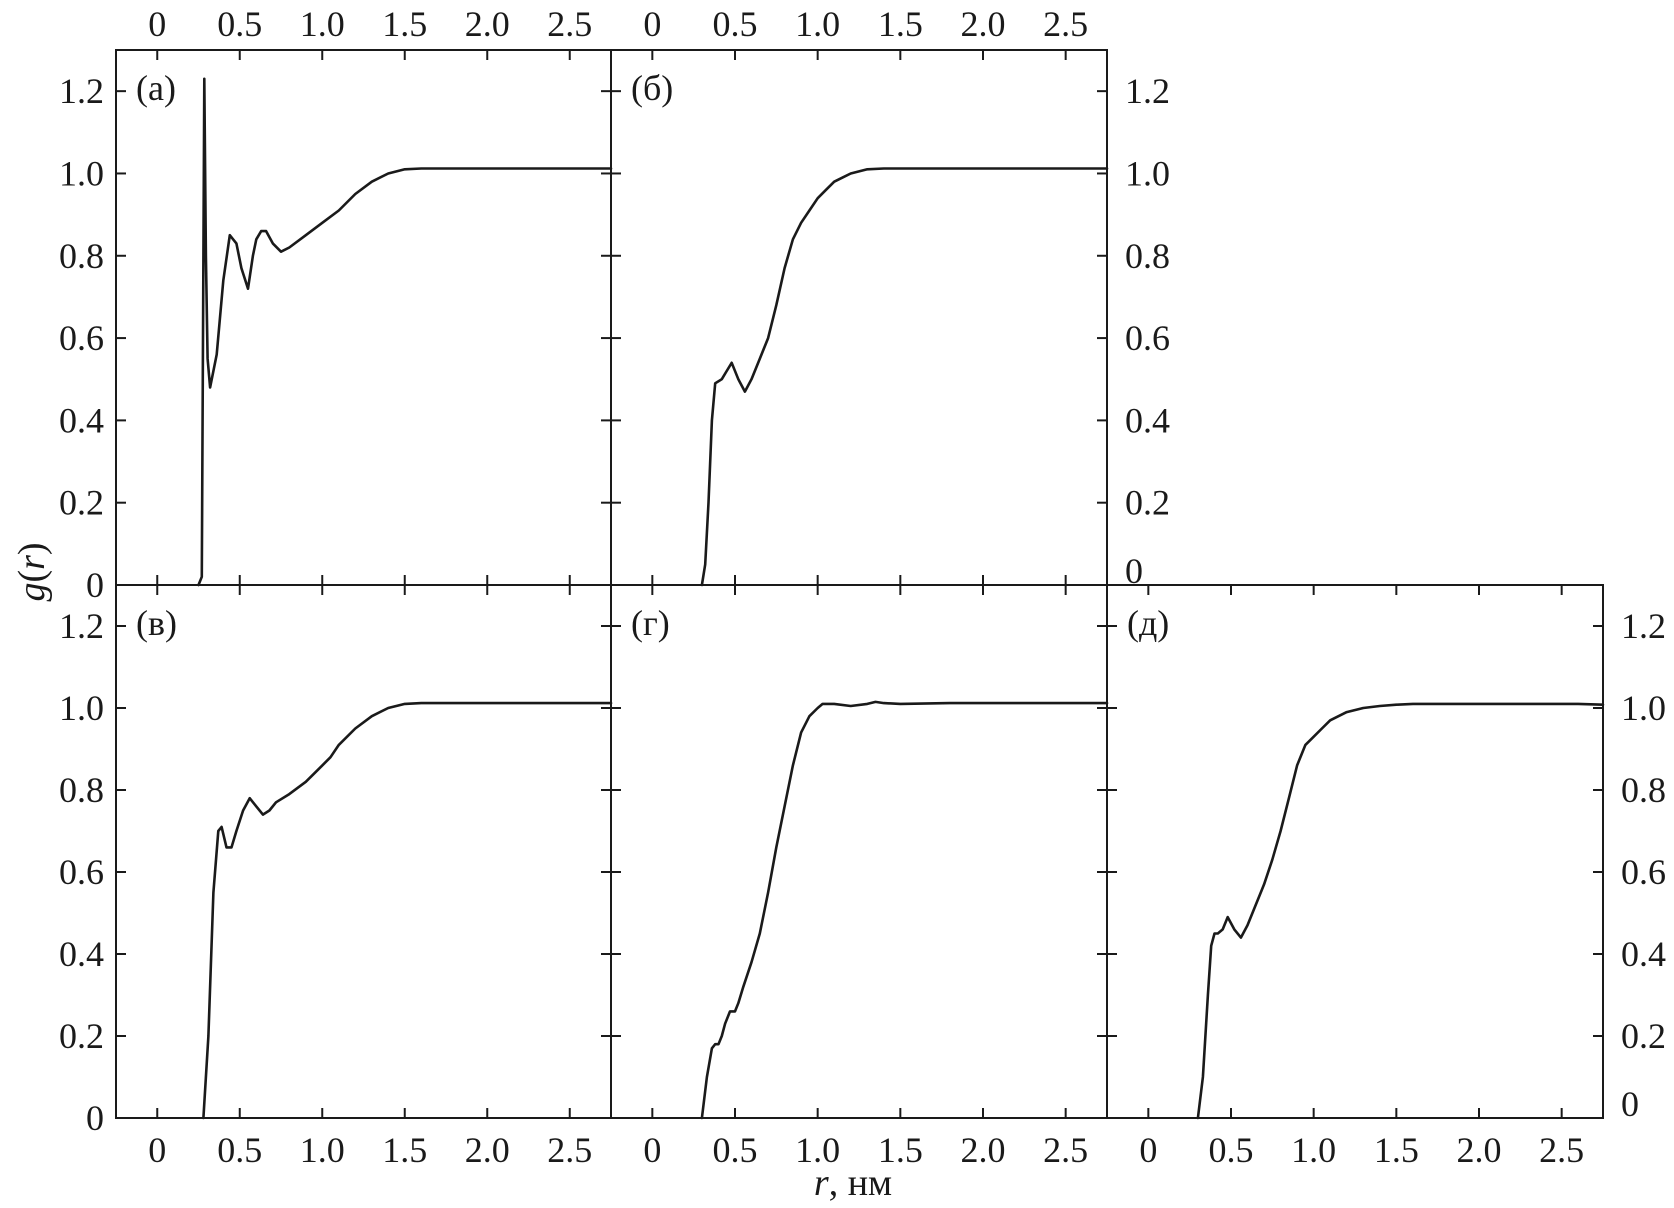  What do you see at coordinates (32, 592) in the screenshot?
I see `y-axis-title-var-g: g` at bounding box center [32, 592].